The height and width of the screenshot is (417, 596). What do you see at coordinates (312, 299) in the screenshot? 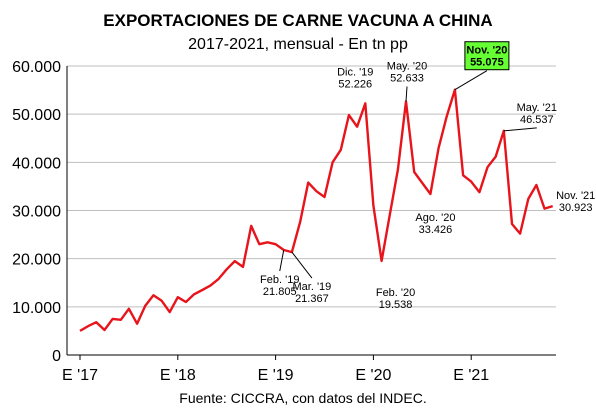
I see `annotation-value: 21.367` at bounding box center [312, 299].